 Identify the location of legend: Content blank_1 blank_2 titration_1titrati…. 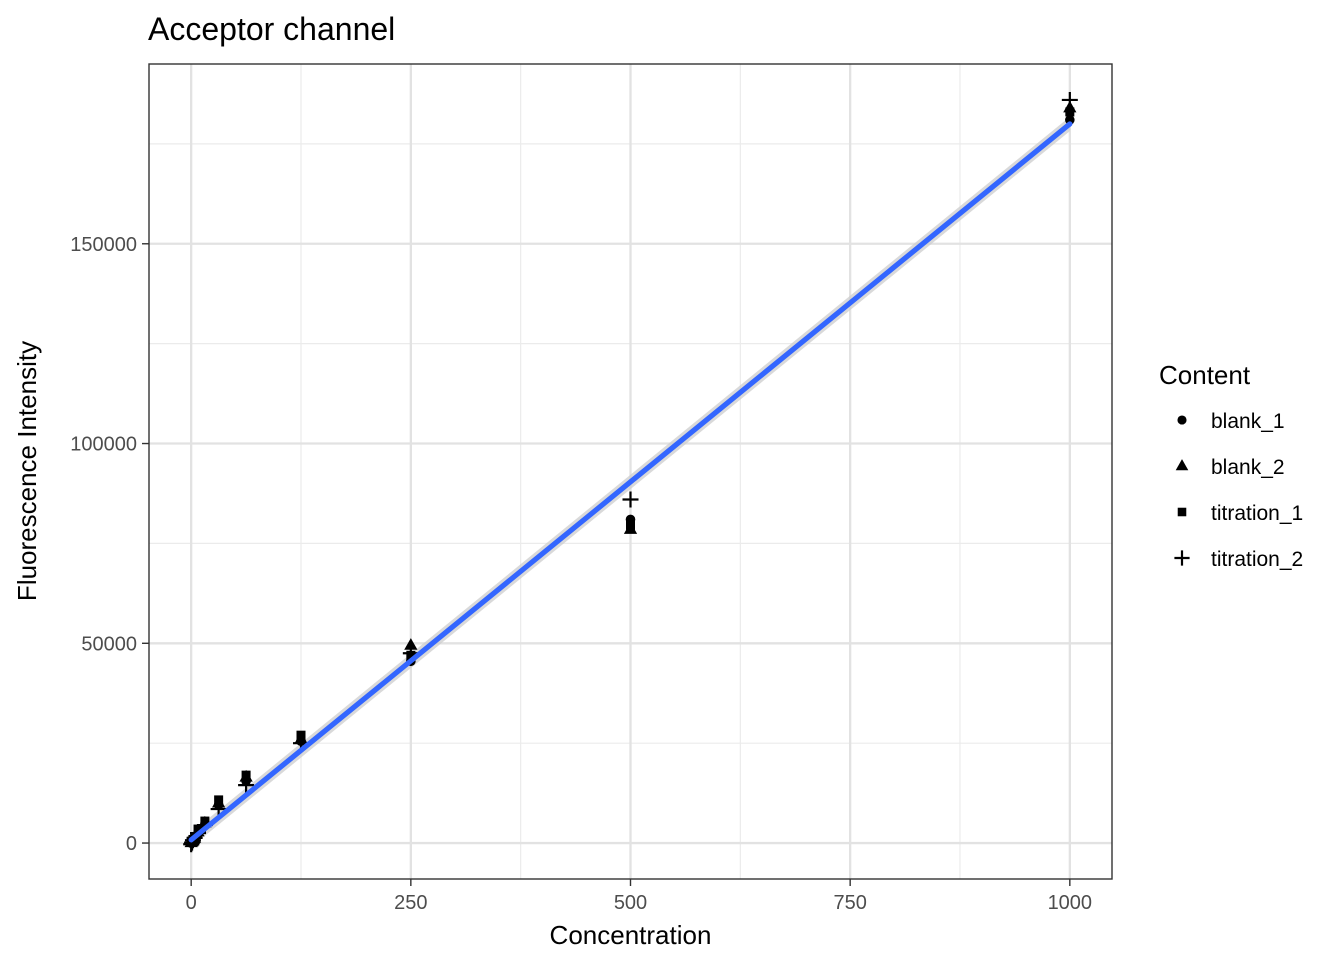
(1231, 465).